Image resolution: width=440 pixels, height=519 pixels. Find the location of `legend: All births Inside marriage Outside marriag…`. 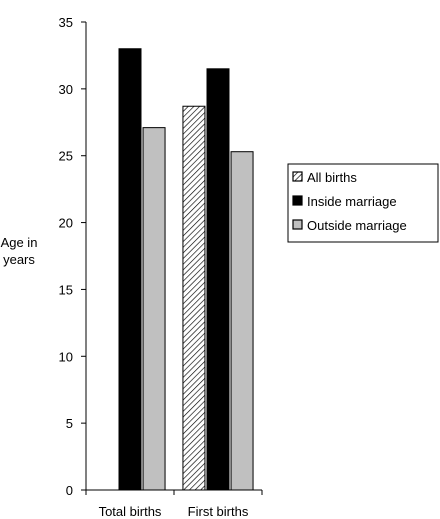

legend: All births Inside marriage Outside marriag… is located at coordinates (363, 203).